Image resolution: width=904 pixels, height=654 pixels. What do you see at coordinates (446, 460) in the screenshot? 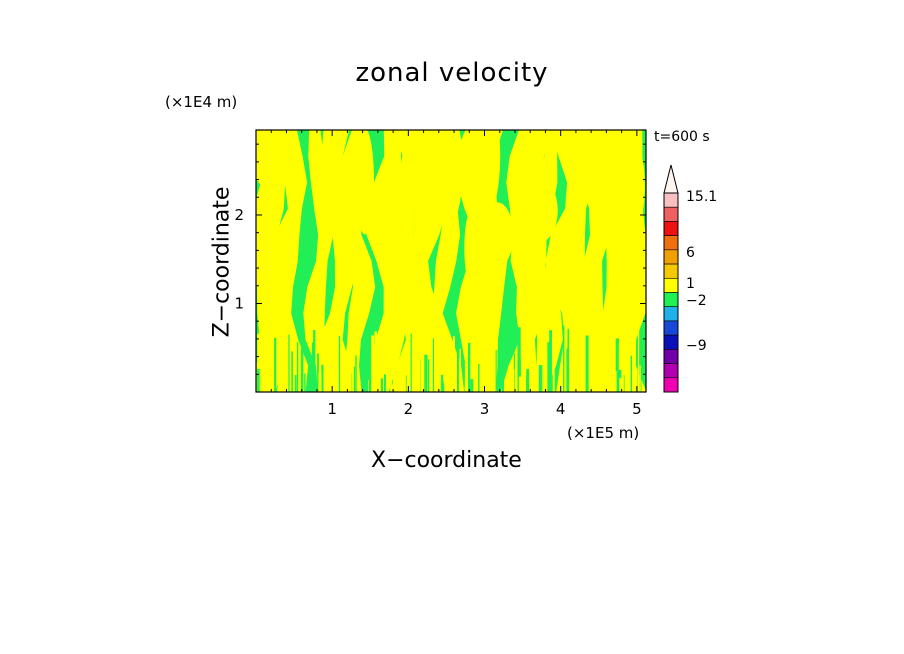
I see `x-axis-label: X−coordinate` at bounding box center [446, 460].